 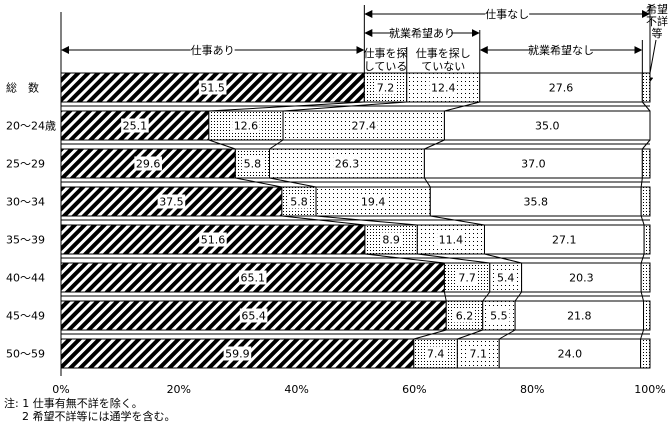 I want to click on value-label: 21.8, so click(x=579, y=316).